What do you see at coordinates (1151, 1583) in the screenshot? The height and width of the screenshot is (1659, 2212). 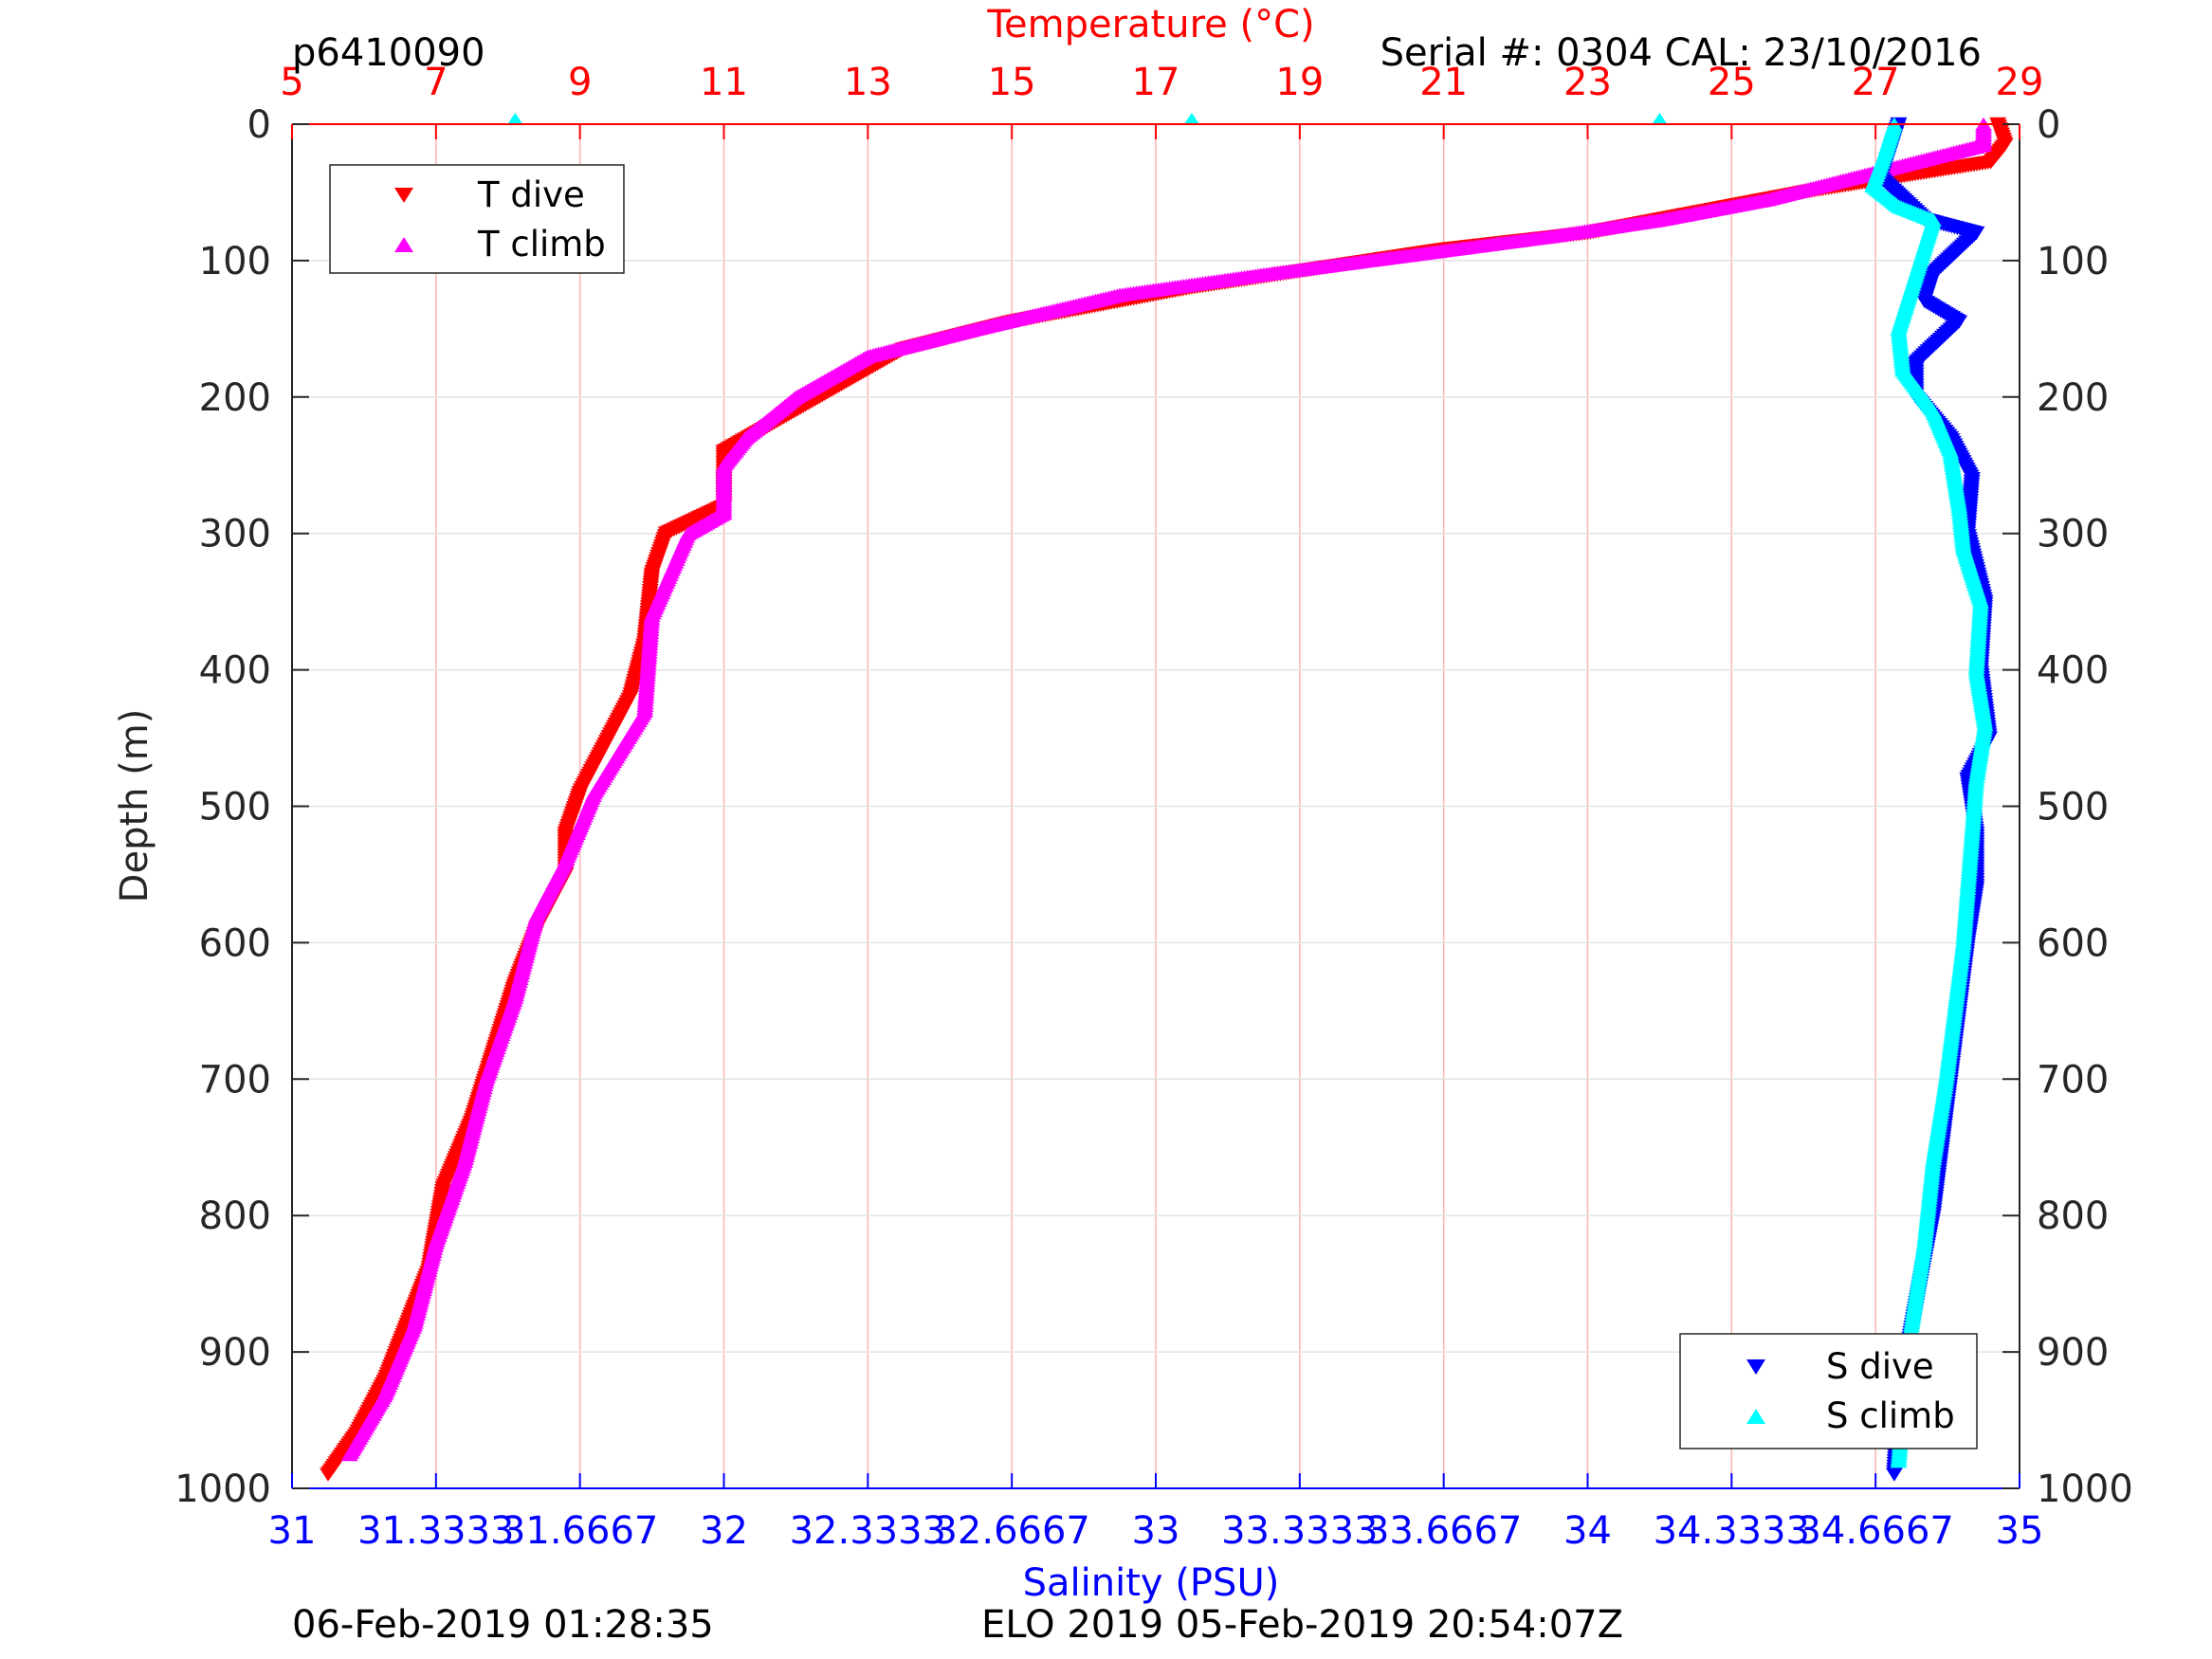 I see `salinity-axis-label: Salinity (PSU)` at bounding box center [1151, 1583].